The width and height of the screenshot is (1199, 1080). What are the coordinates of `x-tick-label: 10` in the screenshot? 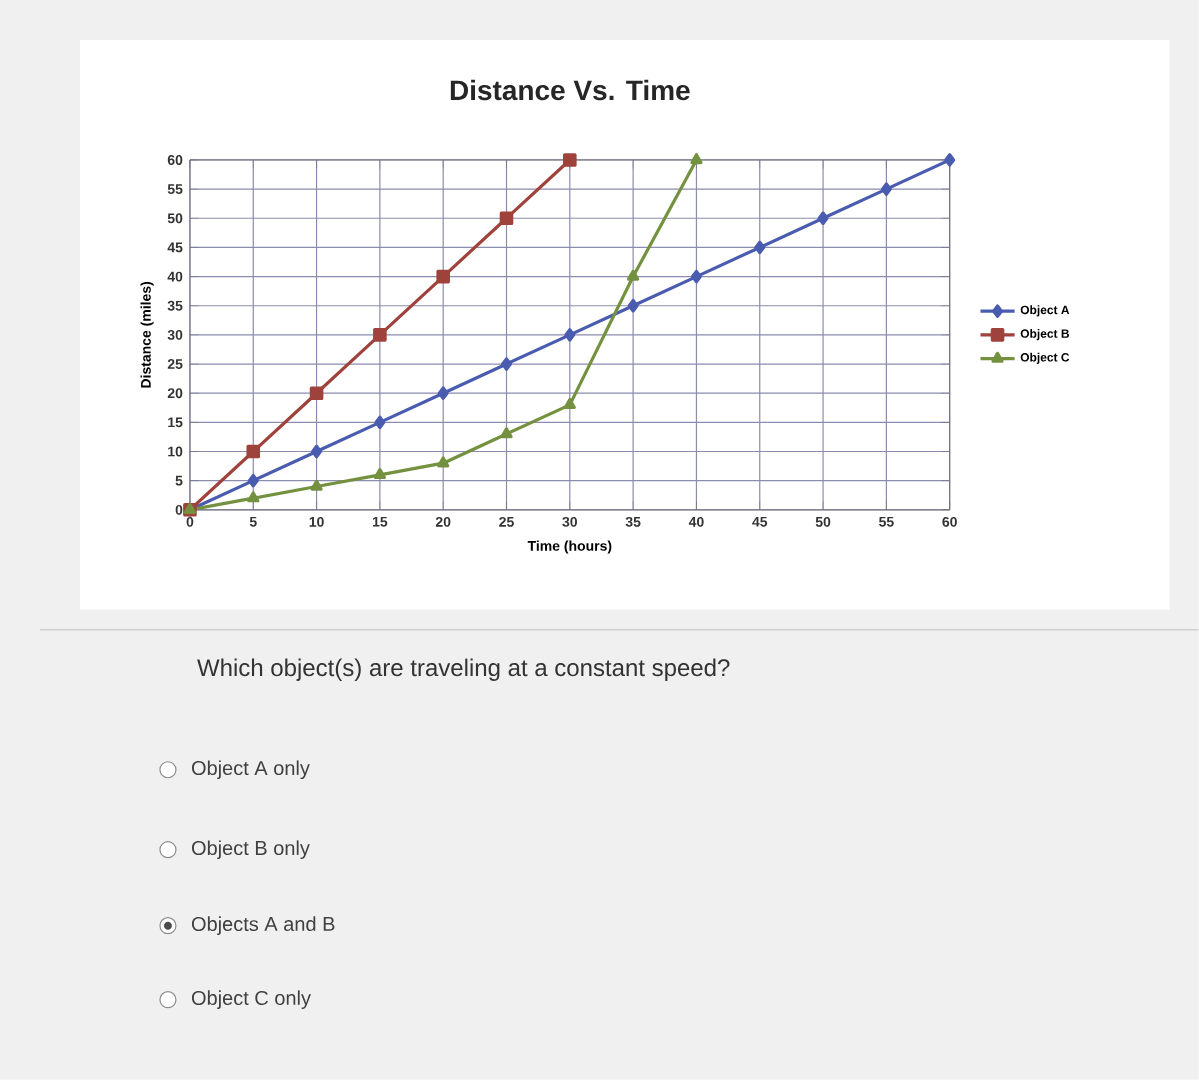 It's located at (316, 522).